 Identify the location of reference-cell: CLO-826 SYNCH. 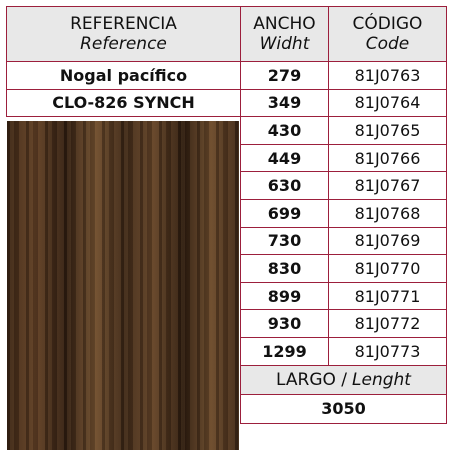
(123, 103).